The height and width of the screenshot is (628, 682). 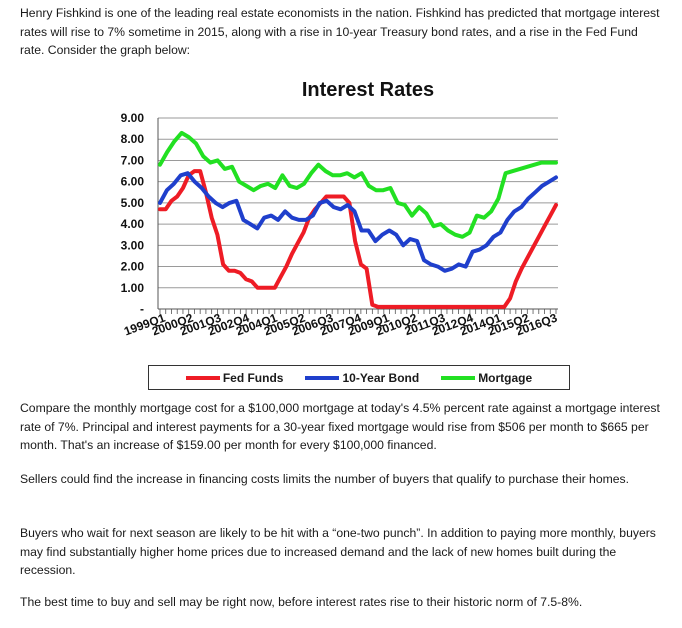 I want to click on y-tick-label: 7.00, so click(x=133, y=160).